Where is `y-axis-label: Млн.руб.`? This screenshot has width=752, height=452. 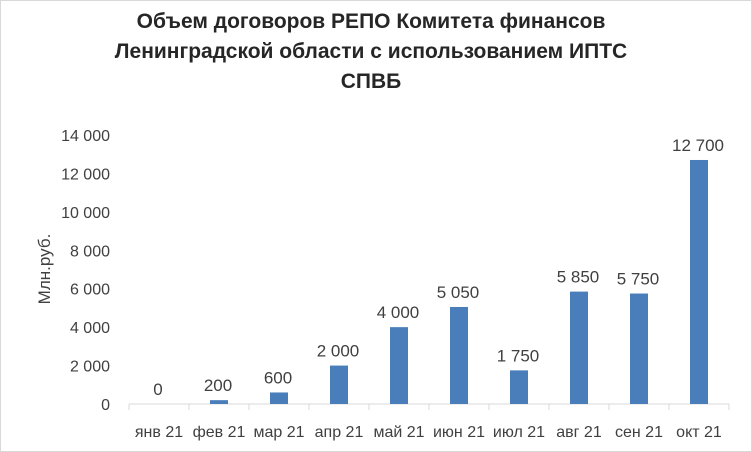 y-axis-label: Млн.руб. is located at coordinates (44, 269).